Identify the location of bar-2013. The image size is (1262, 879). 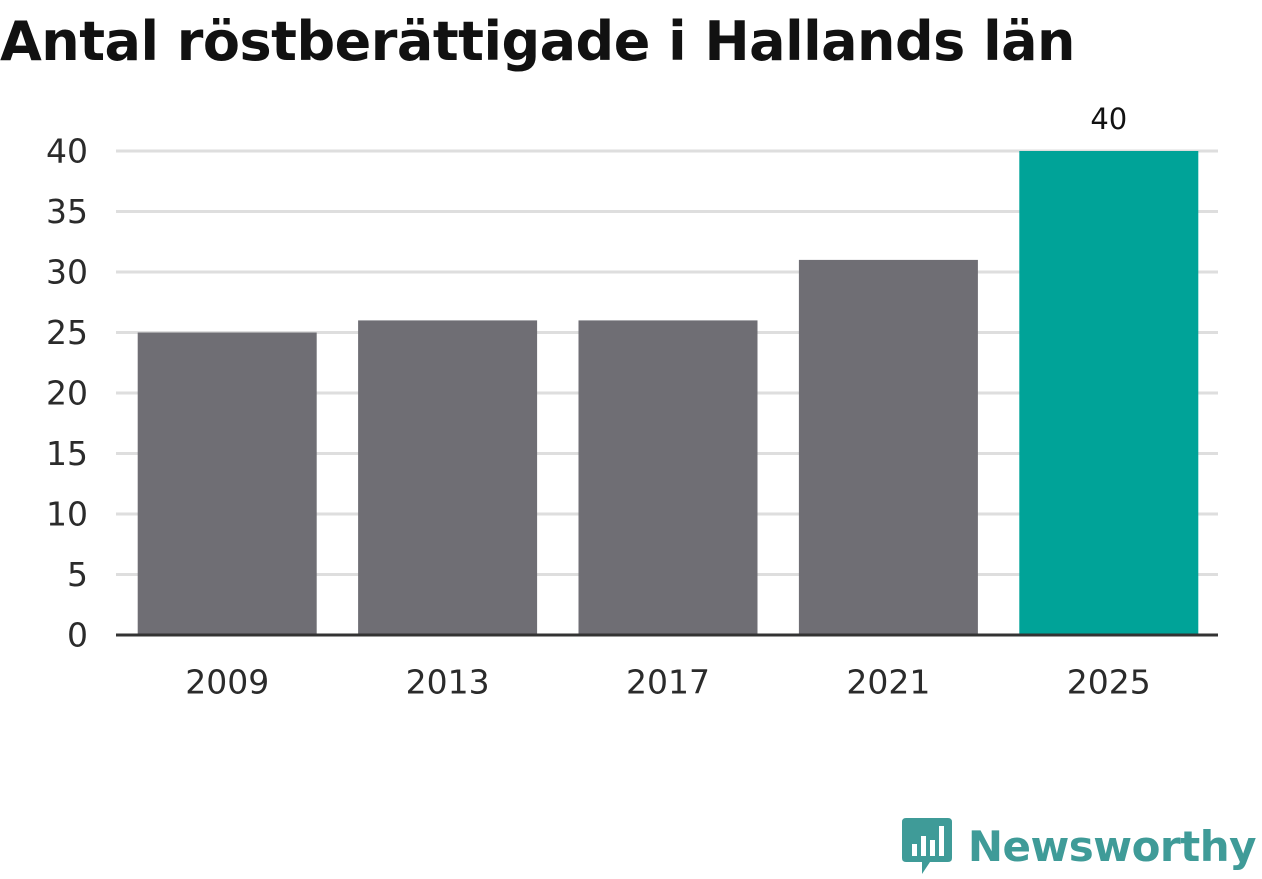
(448, 477).